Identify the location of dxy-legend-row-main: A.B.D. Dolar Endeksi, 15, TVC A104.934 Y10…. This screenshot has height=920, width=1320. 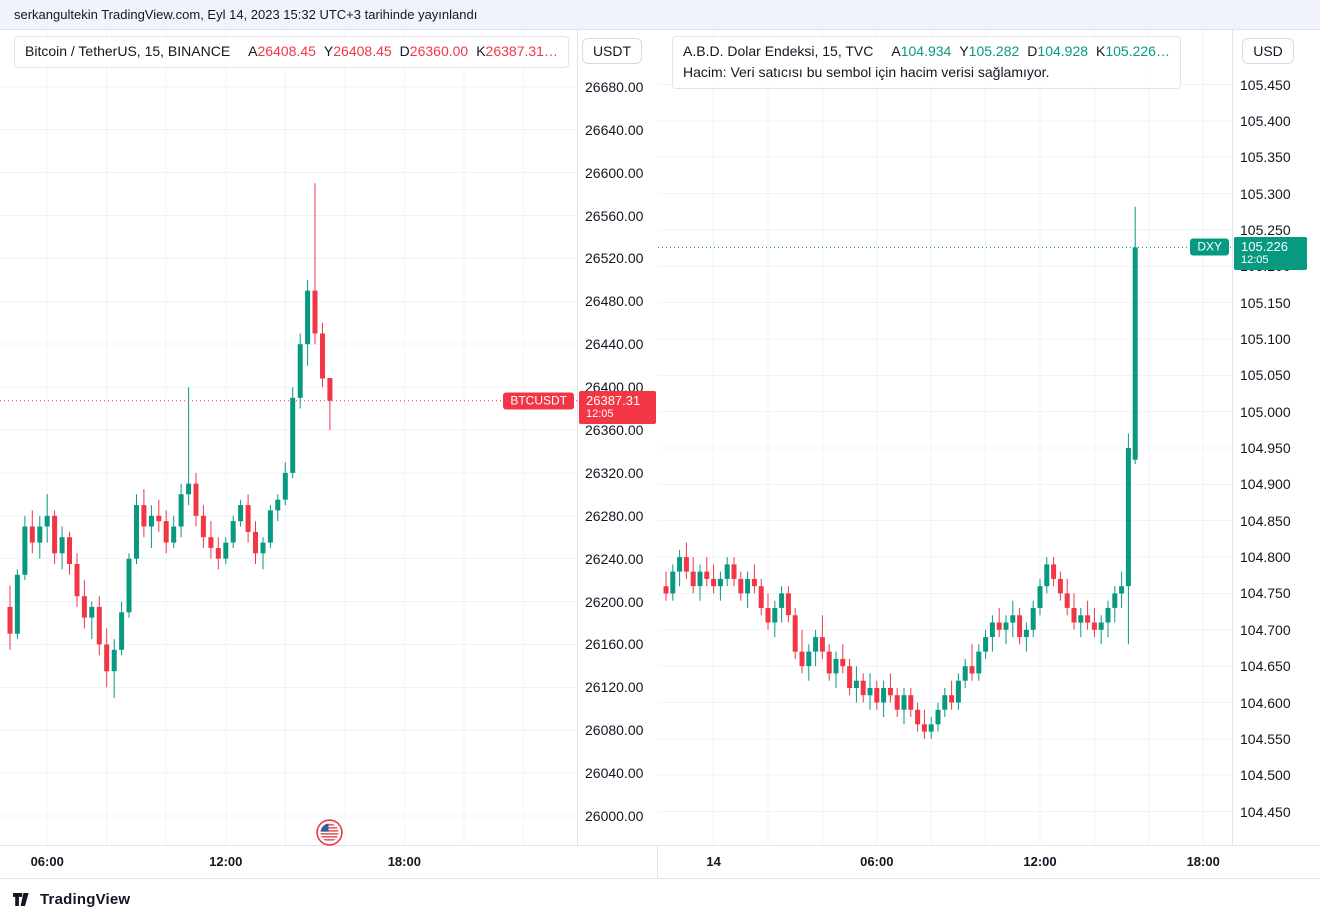
(926, 51).